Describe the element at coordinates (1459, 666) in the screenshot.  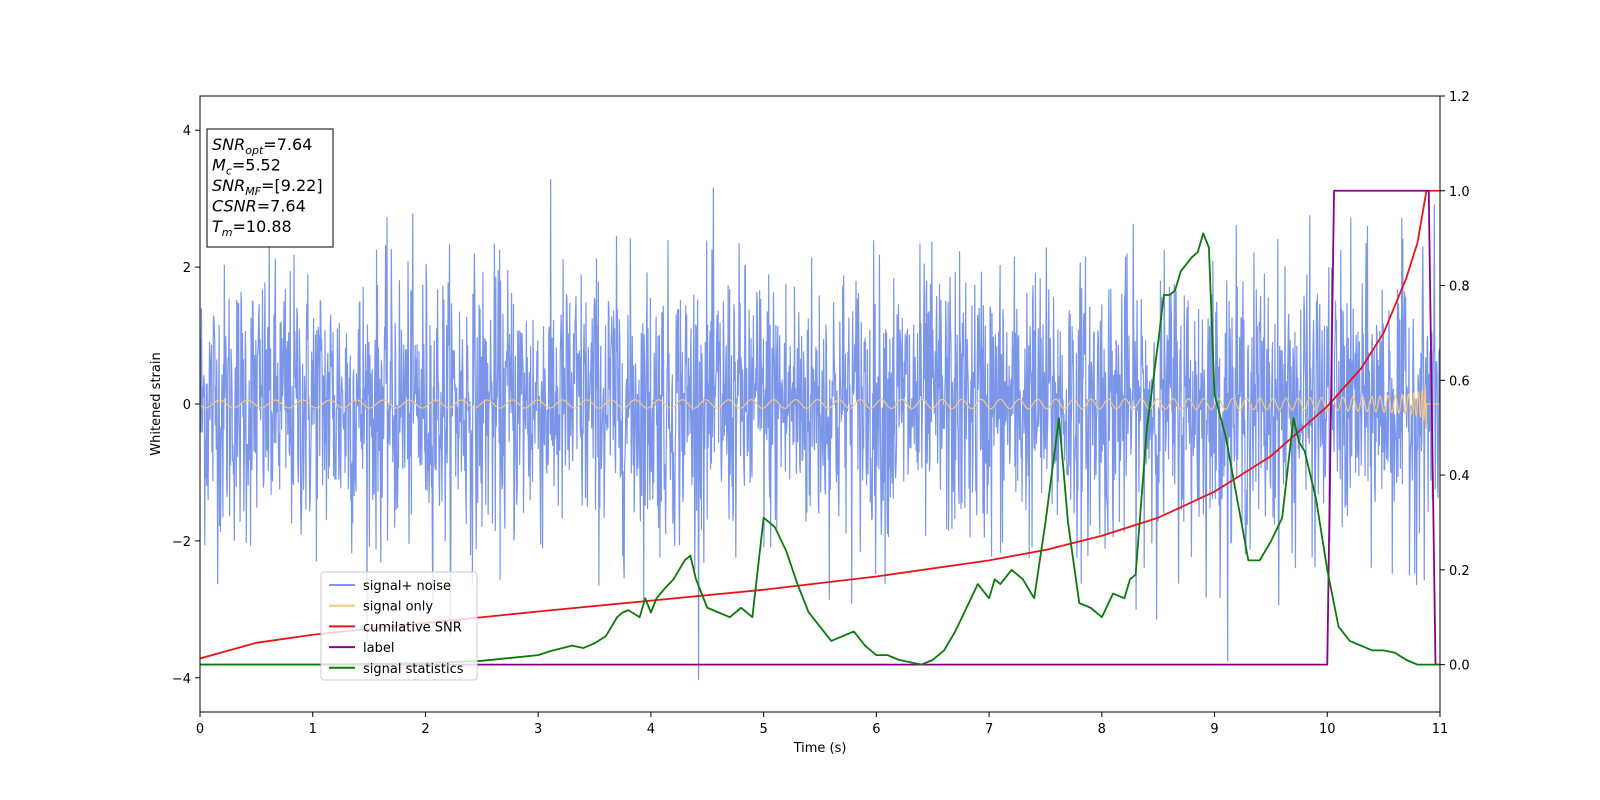
I see `y2-tick-label: 0.0` at that location.